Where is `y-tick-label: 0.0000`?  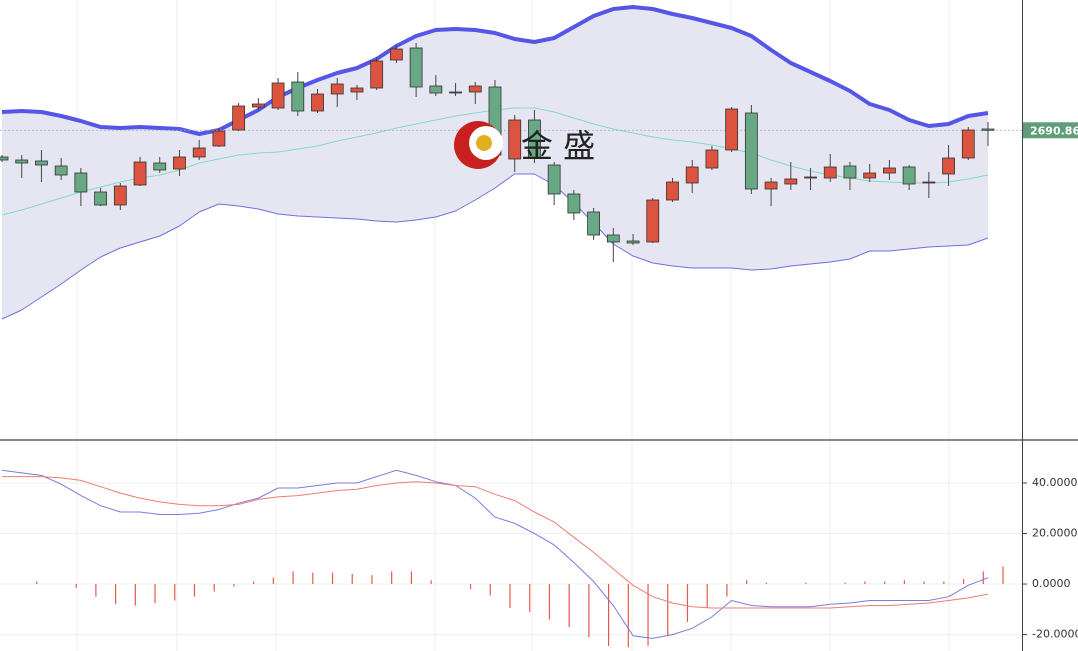 y-tick-label: 0.0000 is located at coordinates (1051, 583).